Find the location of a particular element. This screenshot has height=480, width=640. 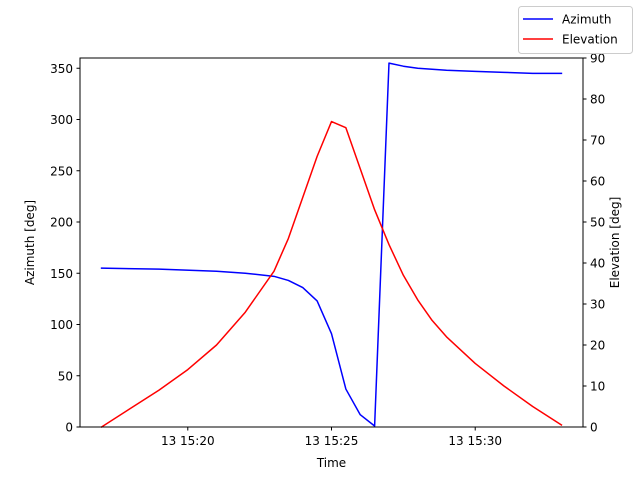

right-y-tick-label: 20 is located at coordinates (597, 346).